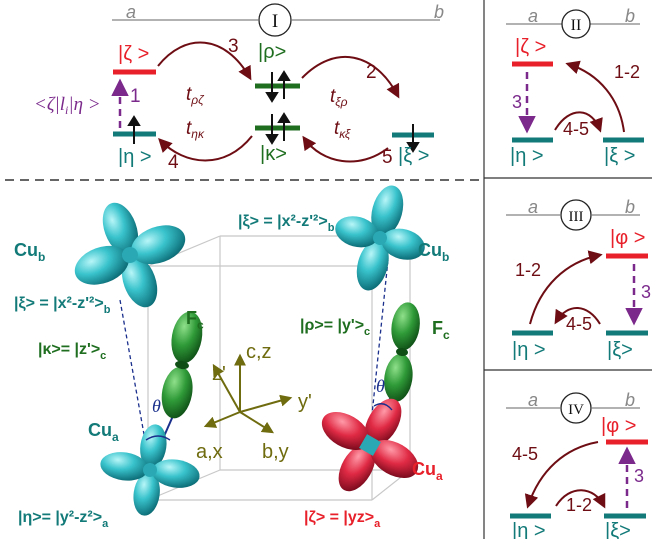 The image size is (652, 544). Describe the element at coordinates (339, 517) in the screenshot. I see `label-zeta-bottom: |ζ> = |yz>` at that location.